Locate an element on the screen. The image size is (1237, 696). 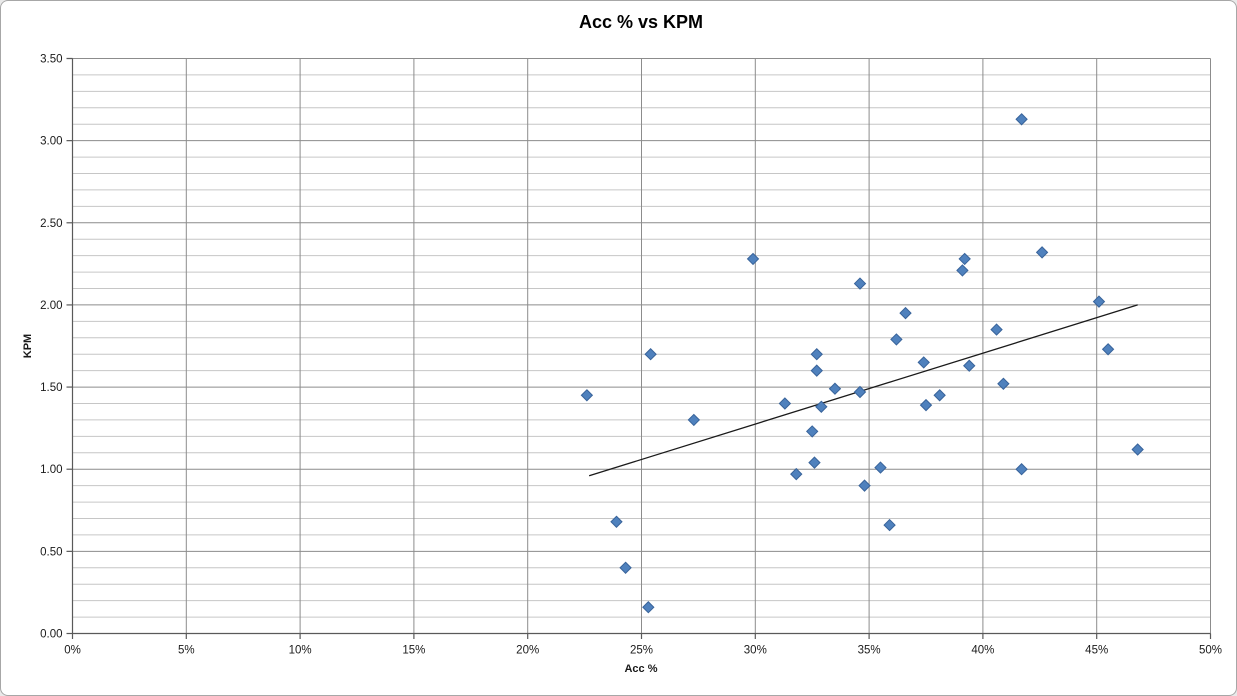
x-axis-title: Acc % is located at coordinates (641, 669).